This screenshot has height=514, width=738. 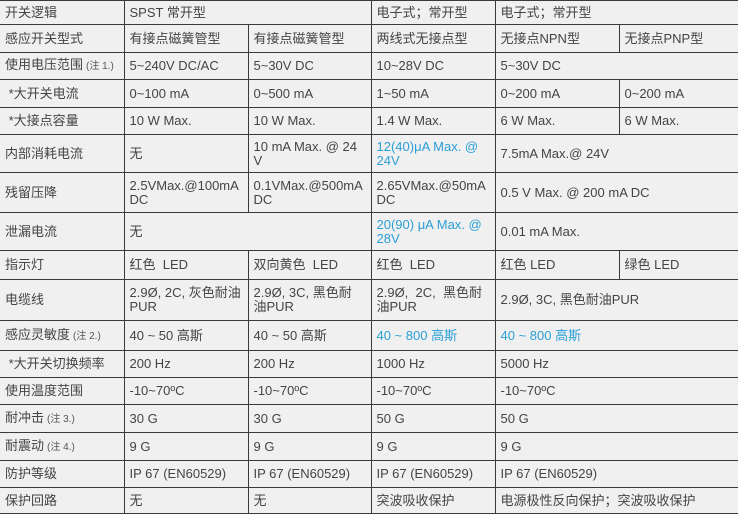 I want to click on row-label-cell: 耐冲击 (注 3.), so click(x=62, y=418).